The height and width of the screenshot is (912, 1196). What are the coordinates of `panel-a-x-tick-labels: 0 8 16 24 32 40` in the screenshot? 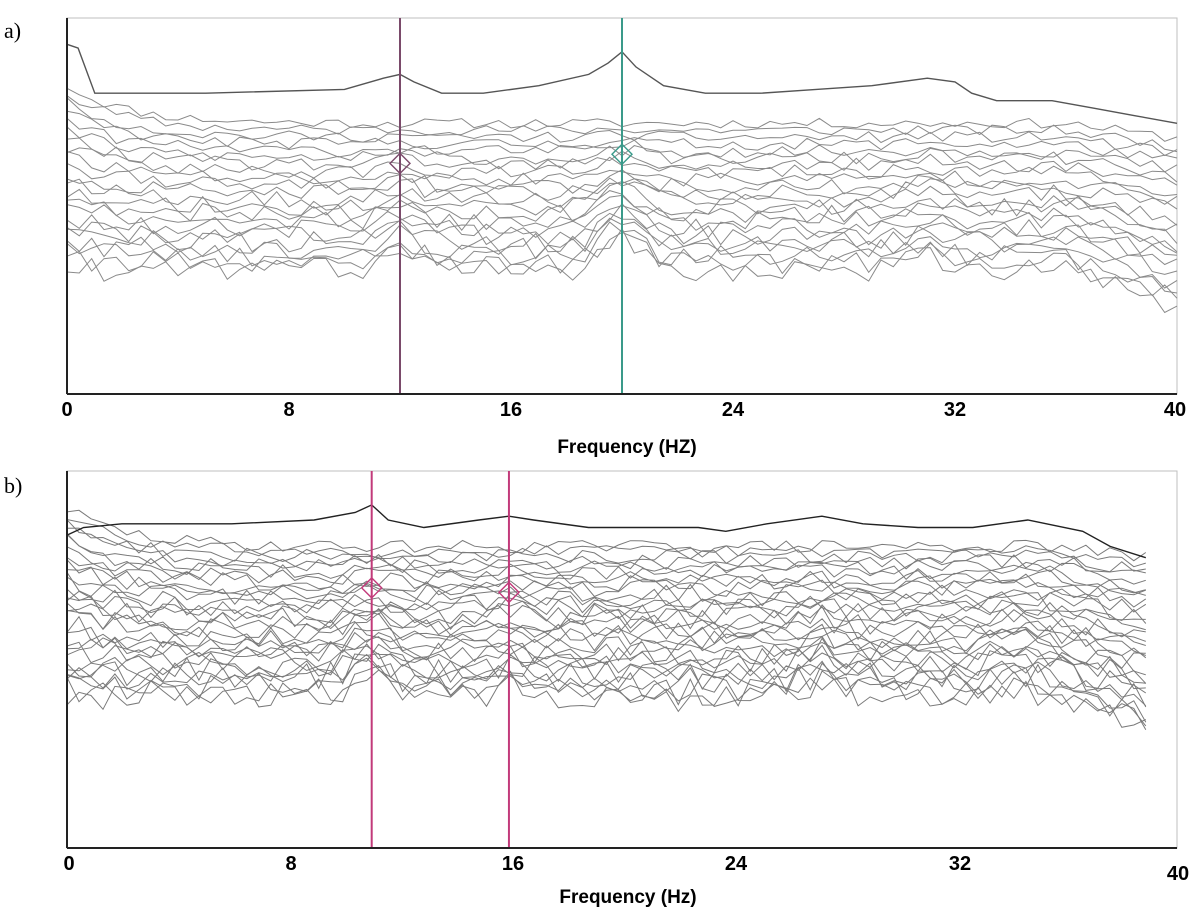 It's located at (623, 410).